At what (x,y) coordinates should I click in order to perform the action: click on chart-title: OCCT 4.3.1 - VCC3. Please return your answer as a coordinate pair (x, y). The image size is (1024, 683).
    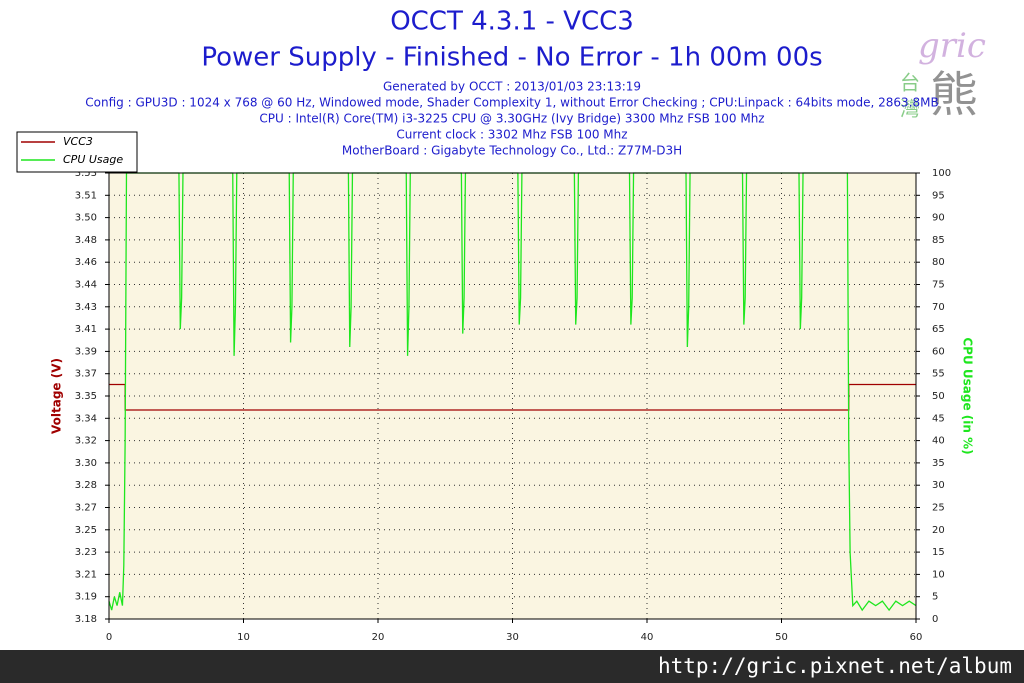
    Looking at the image, I should click on (512, 22).